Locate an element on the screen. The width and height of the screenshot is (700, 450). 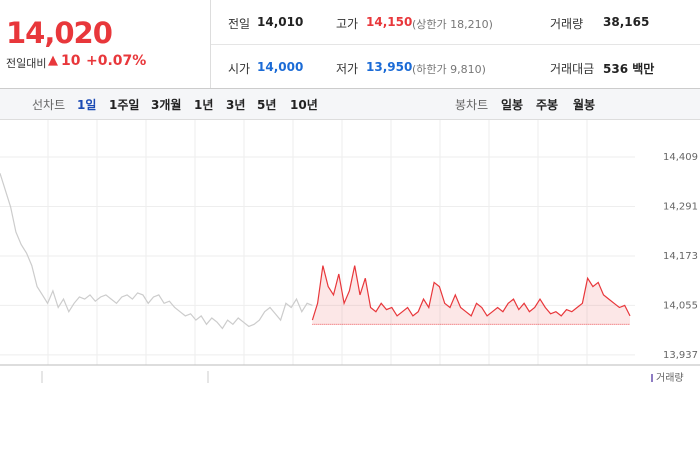
stat-label: 전일 is located at coordinates (239, 24).